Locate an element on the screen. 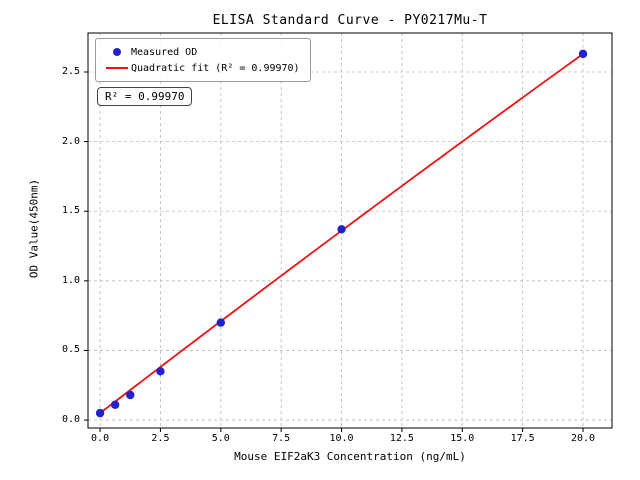  scatter-marker-icon is located at coordinates (117, 52).